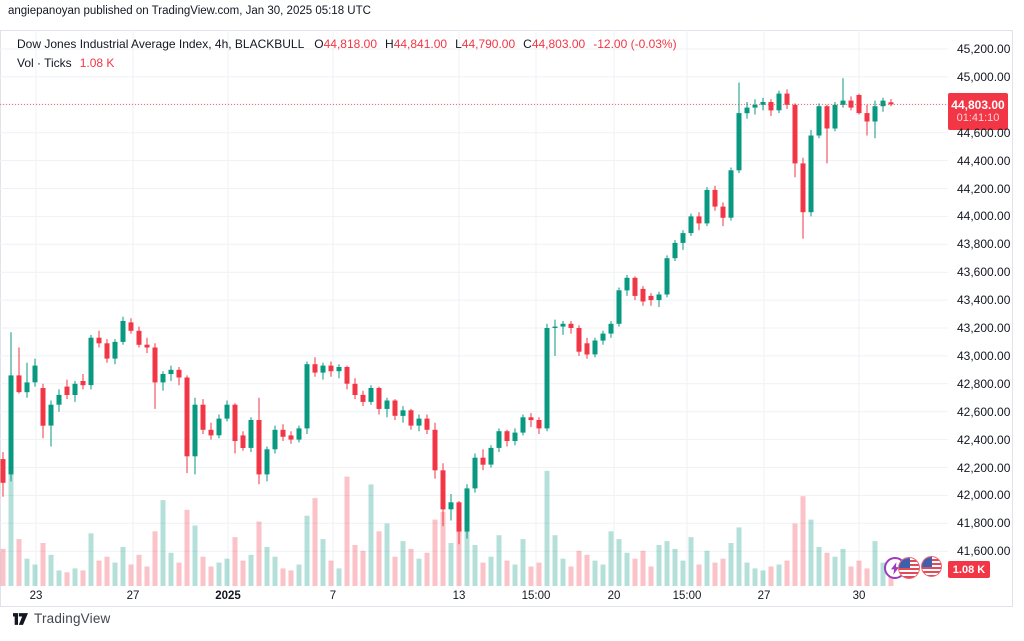 The image size is (1024, 641). I want to click on price-scale-label: 42,200.00, so click(984, 467).